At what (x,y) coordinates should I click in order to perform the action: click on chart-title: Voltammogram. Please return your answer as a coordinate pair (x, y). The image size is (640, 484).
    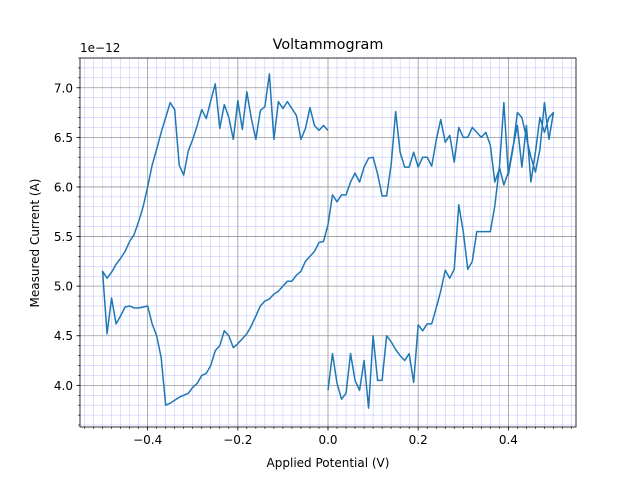
    Looking at the image, I should click on (328, 45).